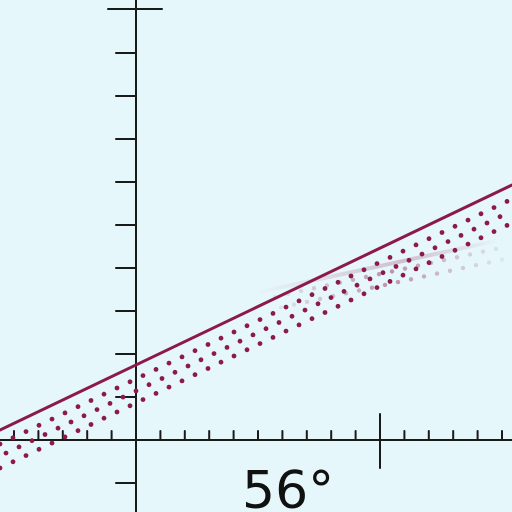 The height and width of the screenshot is (512, 512). What do you see at coordinates (256, 441) in the screenshot?
I see `horizontal-axis` at bounding box center [256, 441].